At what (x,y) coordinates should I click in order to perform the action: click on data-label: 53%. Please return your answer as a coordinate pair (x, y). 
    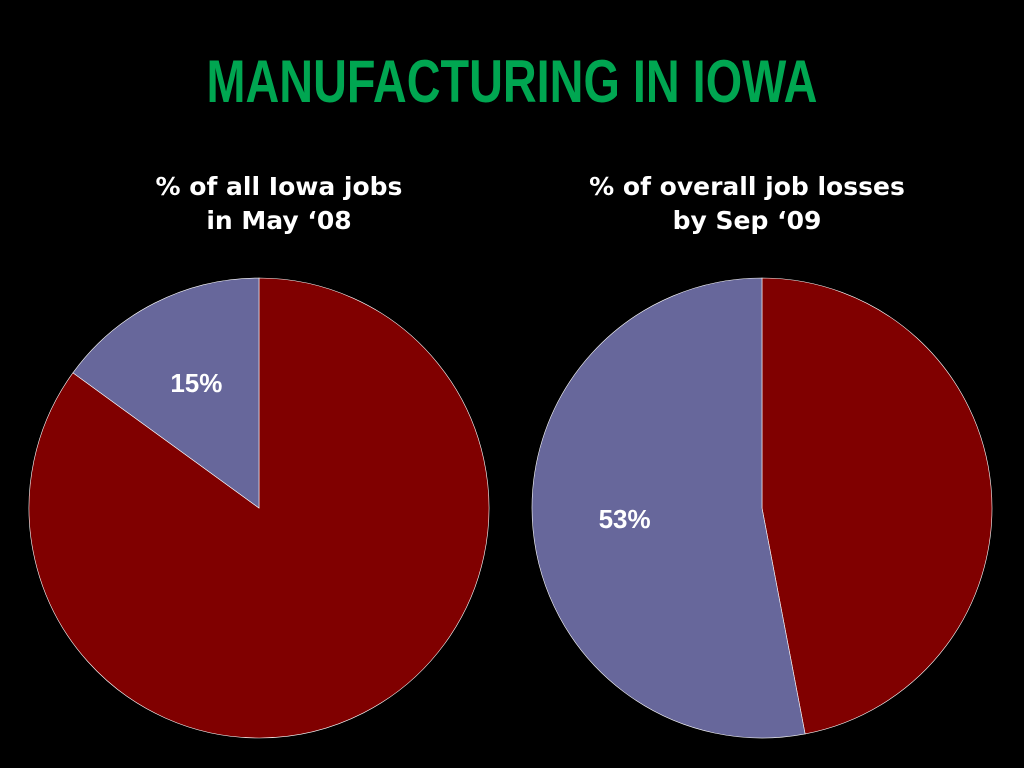
    Looking at the image, I should click on (625, 519).